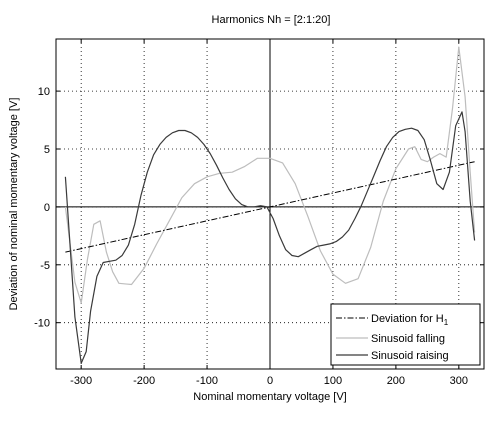 The height and width of the screenshot is (423, 502). I want to click on legend-label-h1: Deviation for H1, so click(410, 320).